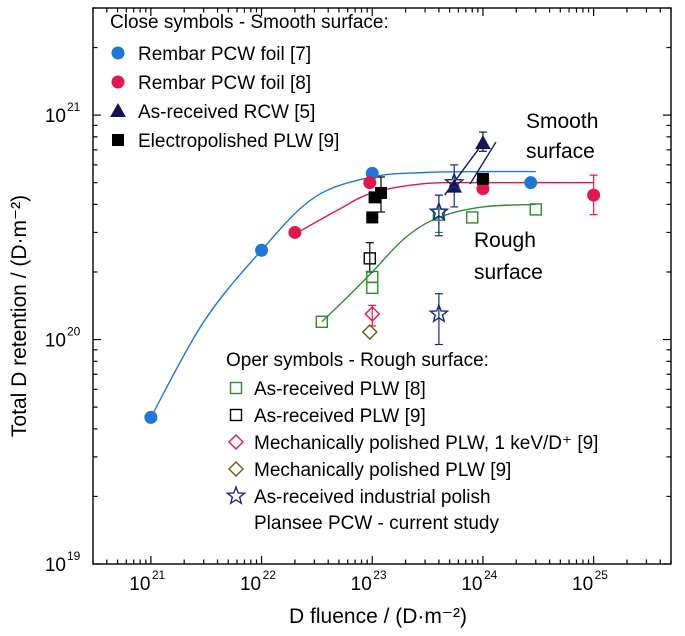  What do you see at coordinates (74, 107) in the screenshot?
I see `y-tick-exponent: 21` at bounding box center [74, 107].